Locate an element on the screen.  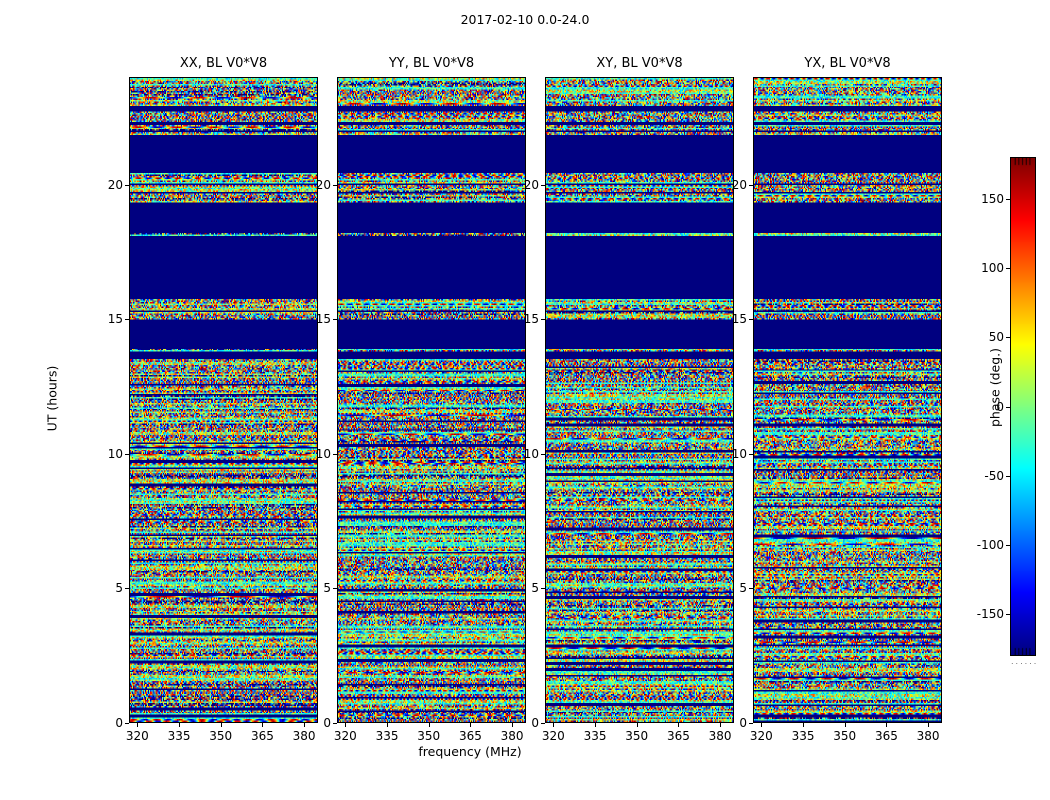
waterfall-panel-yx is located at coordinates (847, 400).